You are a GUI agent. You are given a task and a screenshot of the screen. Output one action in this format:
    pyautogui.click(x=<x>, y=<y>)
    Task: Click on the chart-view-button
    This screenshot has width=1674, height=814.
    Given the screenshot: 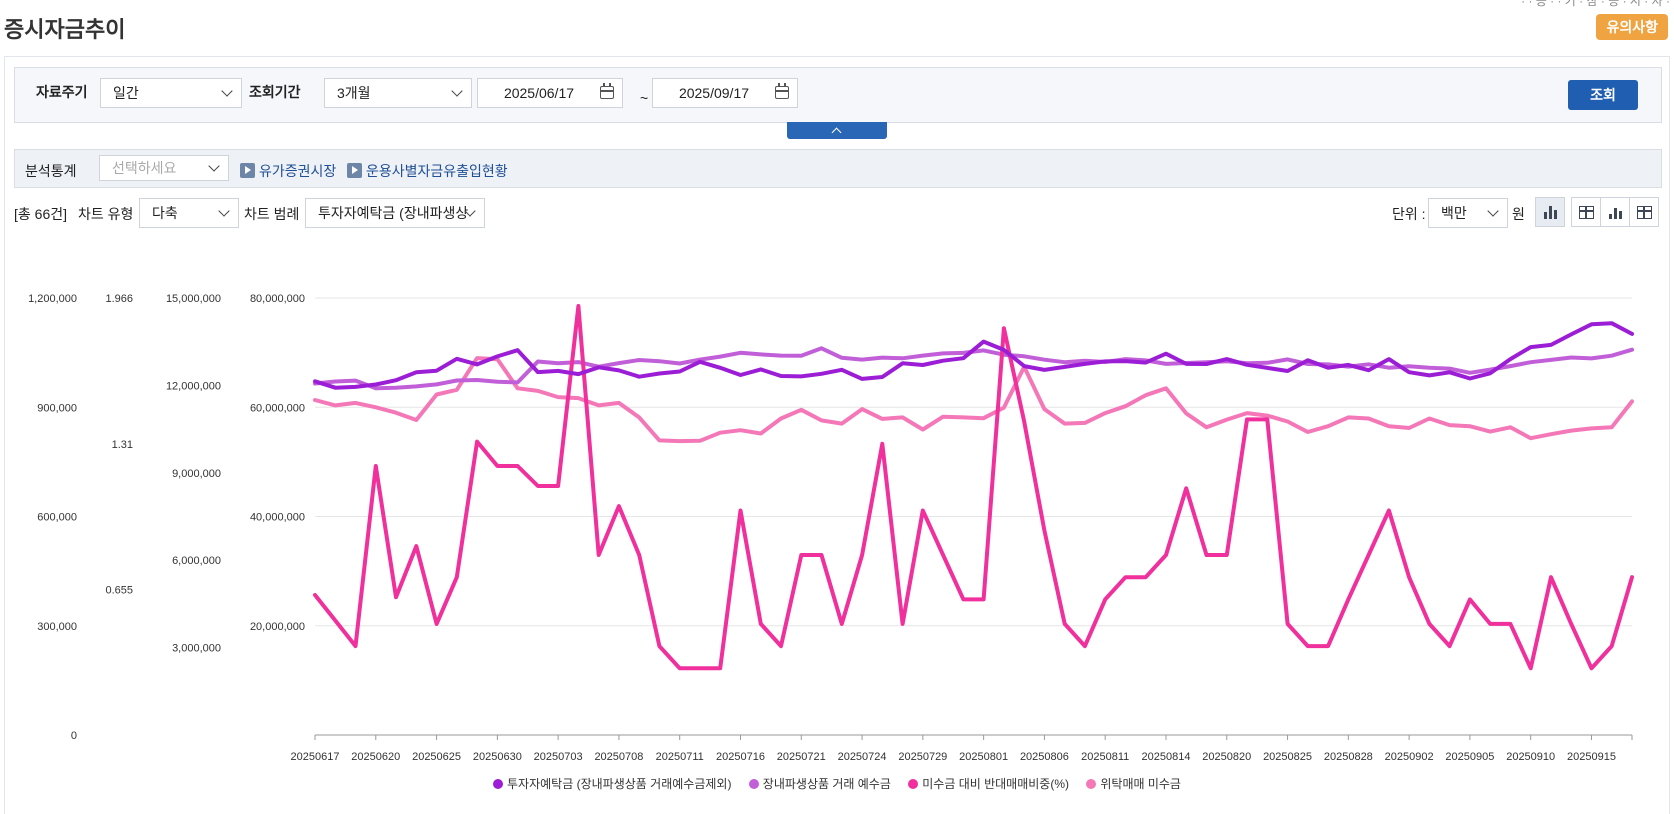 What is the action you would take?
    pyautogui.click(x=1550, y=212)
    